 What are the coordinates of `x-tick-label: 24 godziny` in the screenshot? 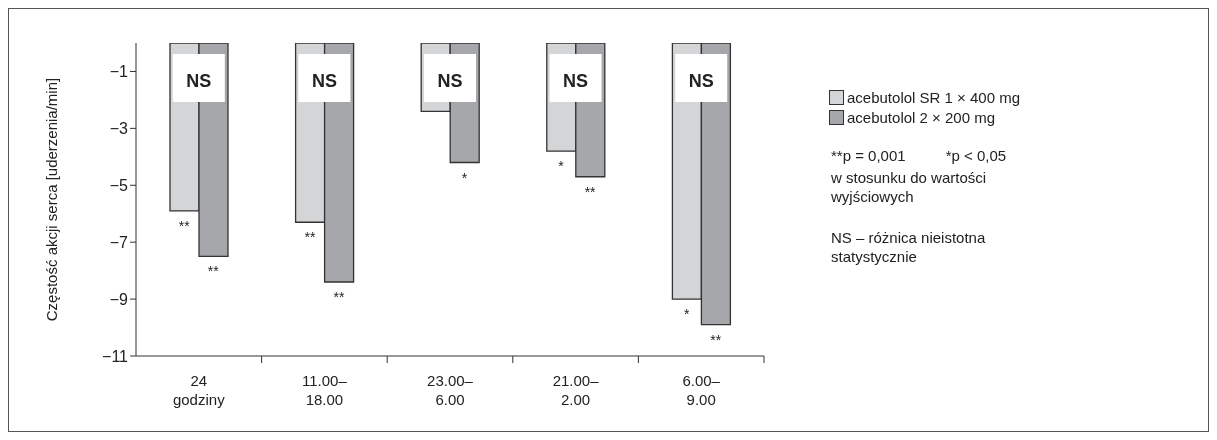 It's located at (199, 390).